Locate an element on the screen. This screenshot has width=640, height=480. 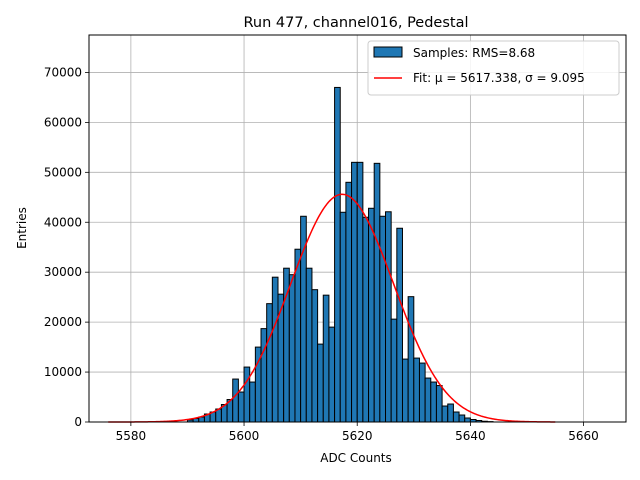
x-tick-label: 5580 is located at coordinates (131, 436).